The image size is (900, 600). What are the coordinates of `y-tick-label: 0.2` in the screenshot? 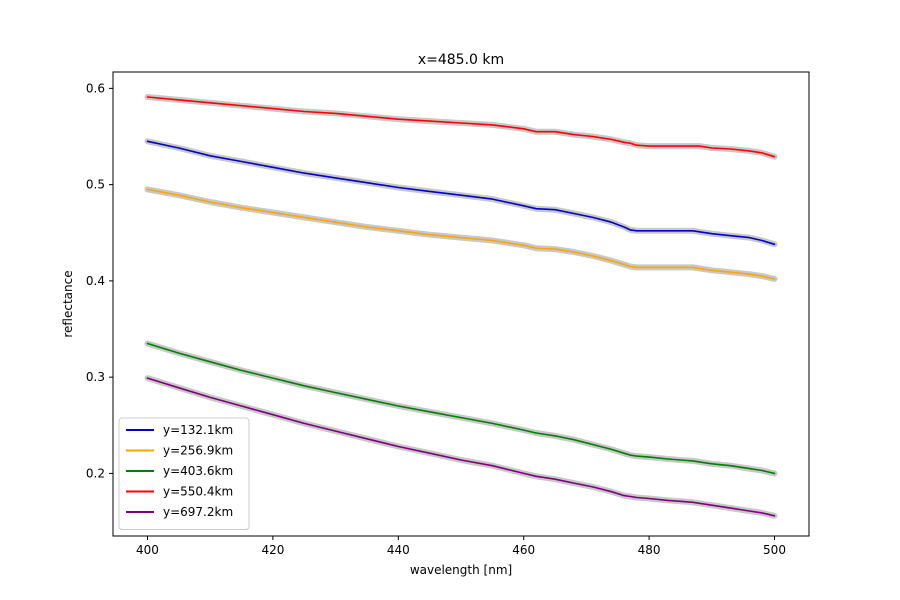 It's located at (95, 473).